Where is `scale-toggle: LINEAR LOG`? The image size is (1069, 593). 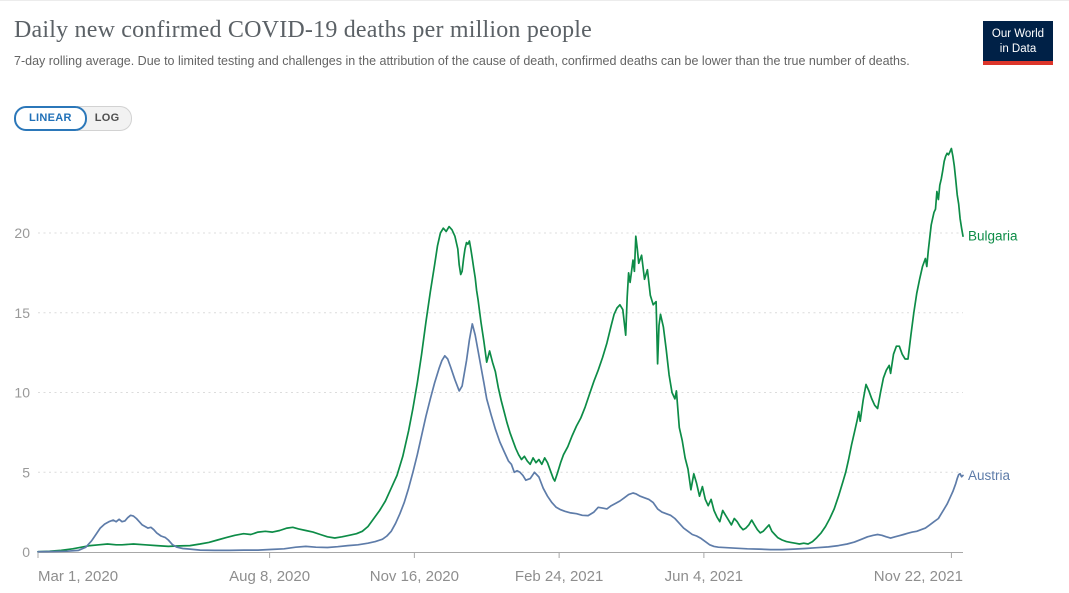
scale-toggle: LINEAR LOG is located at coordinates (73, 118).